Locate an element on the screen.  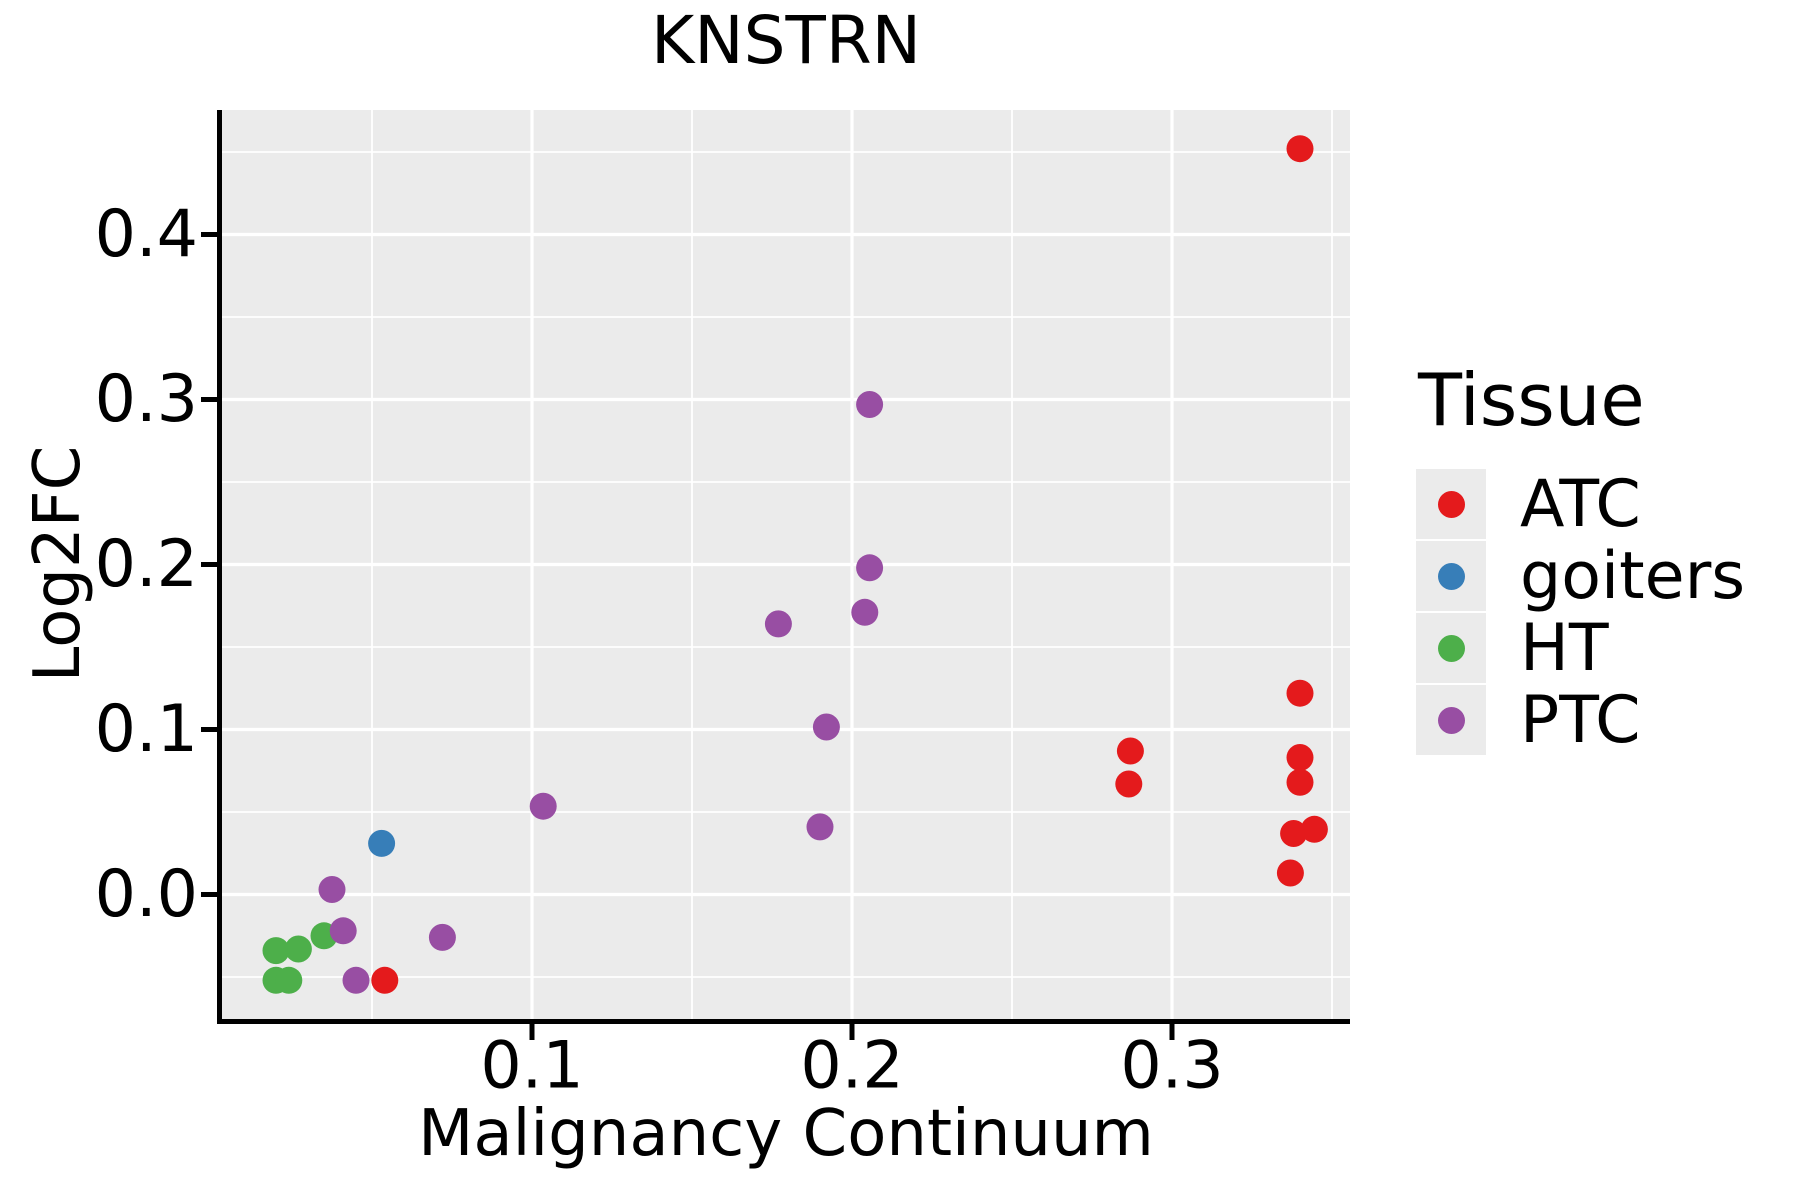
legend-item-ATC: ATC is located at coordinates (1580, 504).